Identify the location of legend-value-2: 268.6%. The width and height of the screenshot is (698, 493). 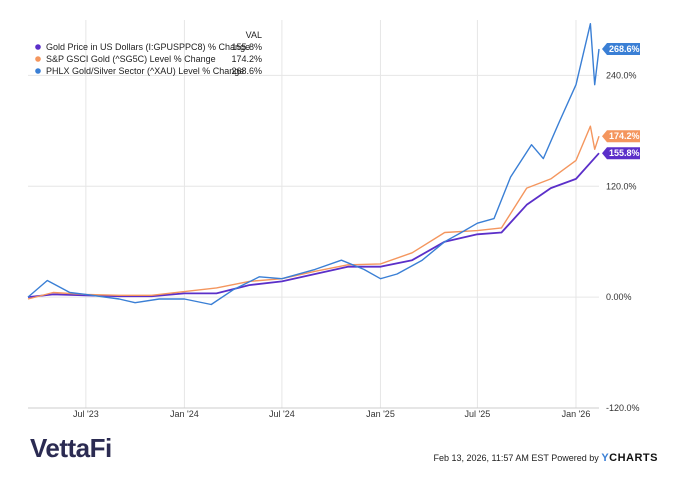
(246, 71).